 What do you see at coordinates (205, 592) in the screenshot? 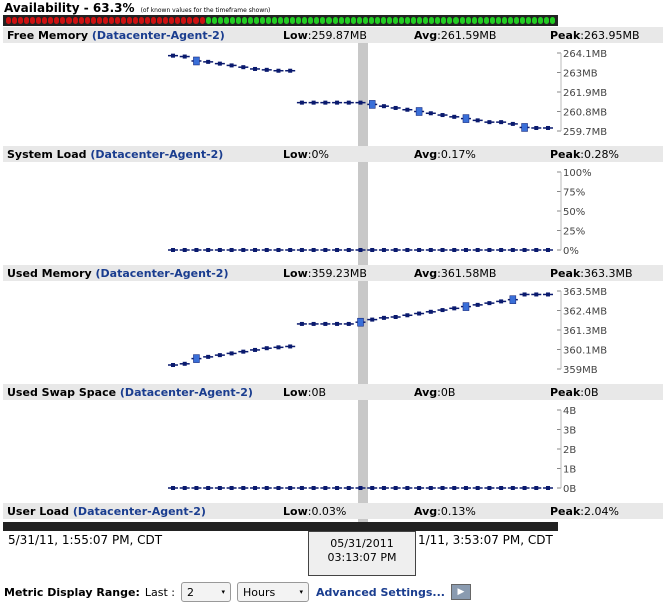
I see `range-count-select: 2 ▾` at bounding box center [205, 592].